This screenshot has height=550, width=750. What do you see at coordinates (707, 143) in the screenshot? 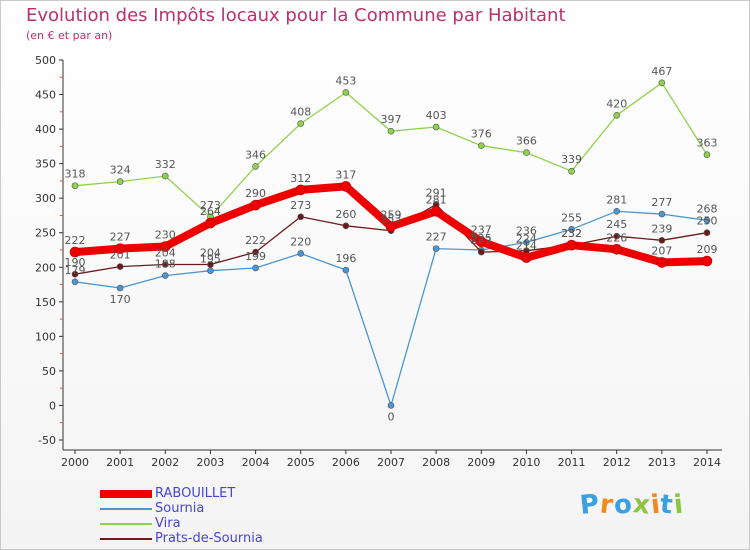
I see `data-label: 363` at bounding box center [707, 143].